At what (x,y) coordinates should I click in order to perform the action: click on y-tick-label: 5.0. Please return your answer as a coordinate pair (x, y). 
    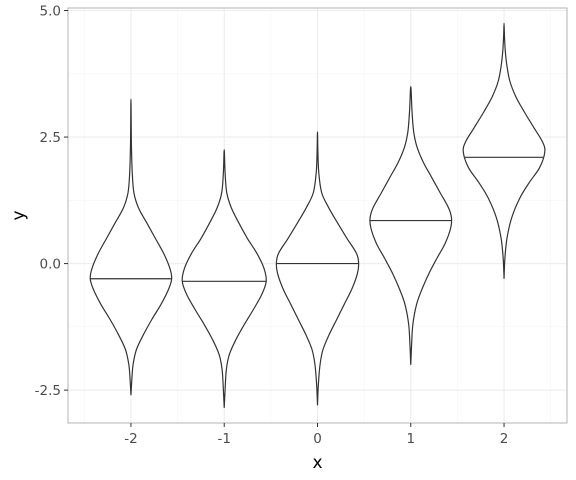
    Looking at the image, I should click on (50, 12).